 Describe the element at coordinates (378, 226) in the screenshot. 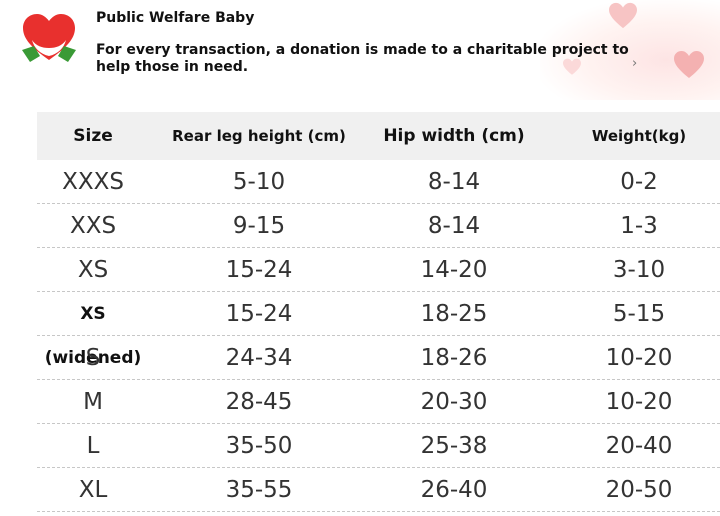

I see `table-row: XXS 9-15 8-14 1-3` at that location.